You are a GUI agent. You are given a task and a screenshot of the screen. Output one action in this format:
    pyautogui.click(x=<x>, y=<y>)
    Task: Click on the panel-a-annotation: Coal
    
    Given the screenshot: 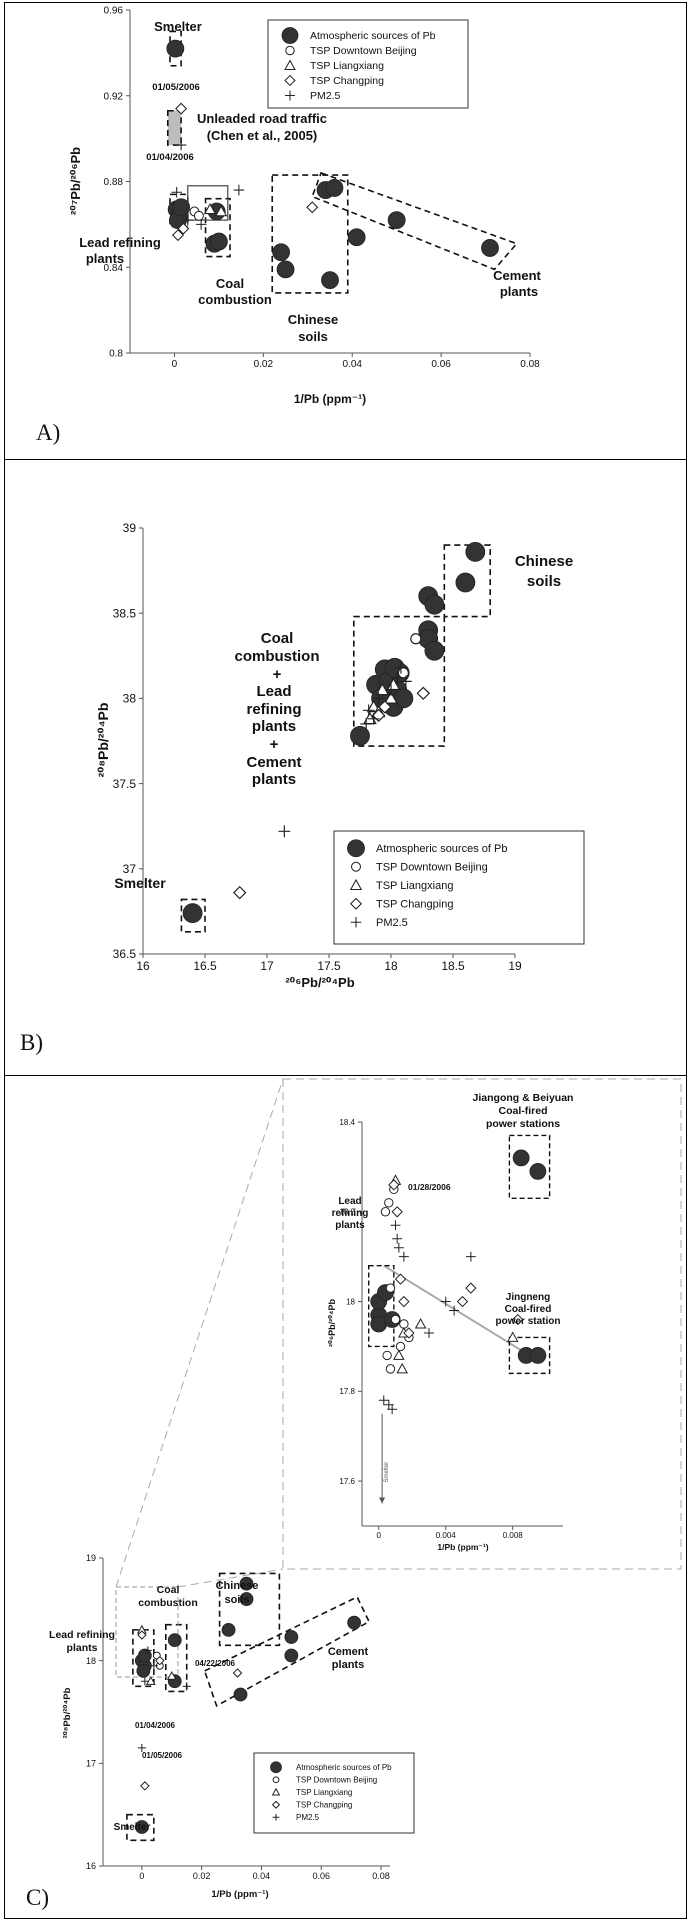 What is the action you would take?
    pyautogui.click(x=230, y=283)
    